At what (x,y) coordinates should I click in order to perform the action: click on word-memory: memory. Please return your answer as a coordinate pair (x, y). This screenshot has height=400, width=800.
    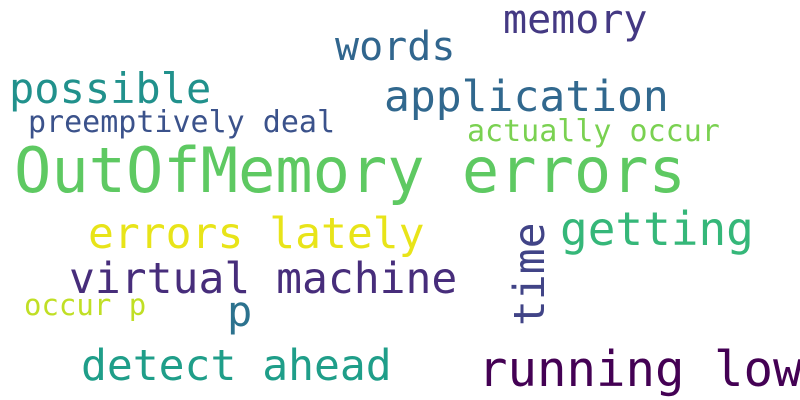
    Looking at the image, I should click on (575, 21).